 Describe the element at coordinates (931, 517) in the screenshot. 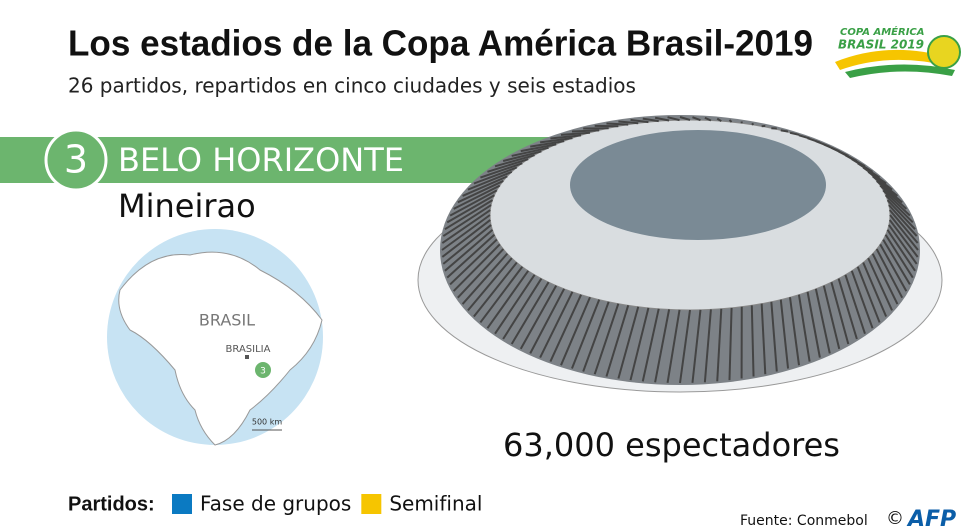

I see `agency: AFP` at that location.